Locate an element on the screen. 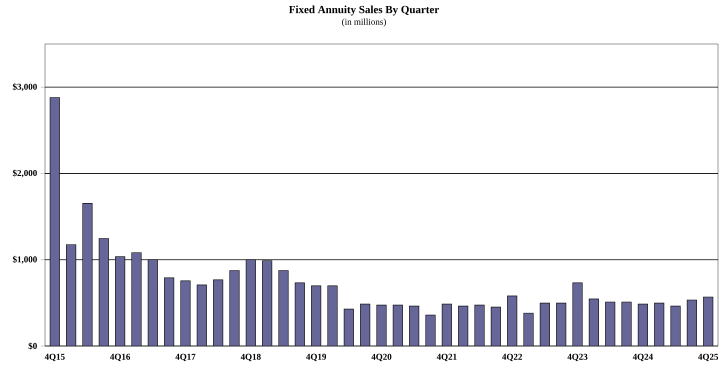  x-tick-label: 4Q25 is located at coordinates (708, 358).